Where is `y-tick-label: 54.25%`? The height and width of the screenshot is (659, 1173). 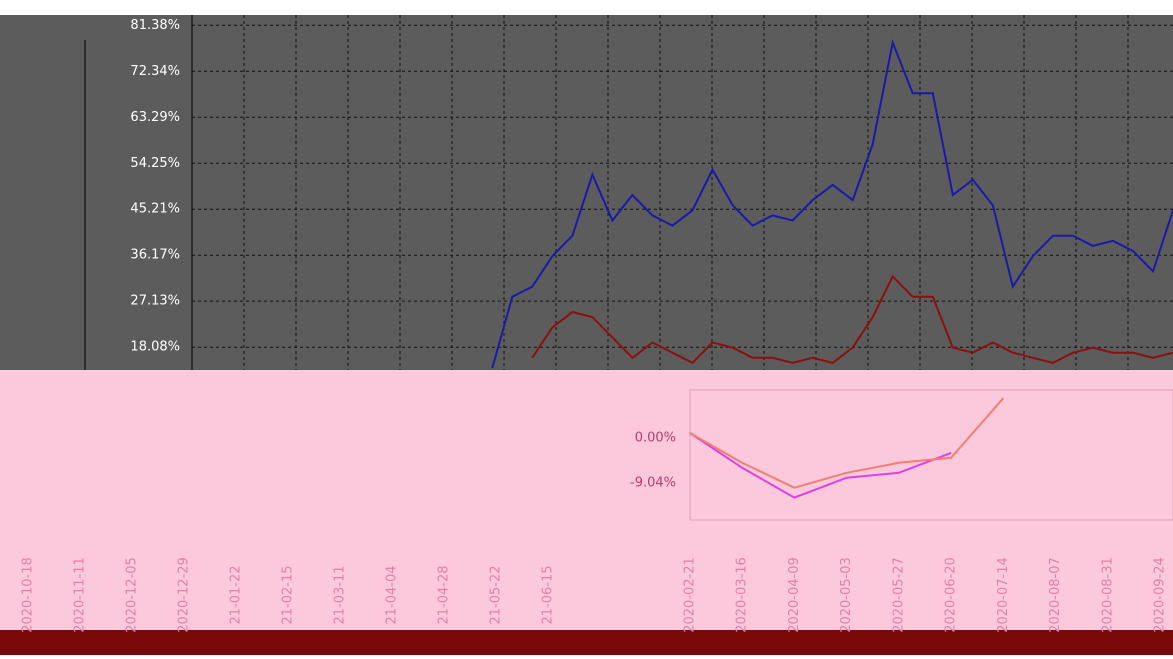 y-tick-label: 54.25% is located at coordinates (155, 163).